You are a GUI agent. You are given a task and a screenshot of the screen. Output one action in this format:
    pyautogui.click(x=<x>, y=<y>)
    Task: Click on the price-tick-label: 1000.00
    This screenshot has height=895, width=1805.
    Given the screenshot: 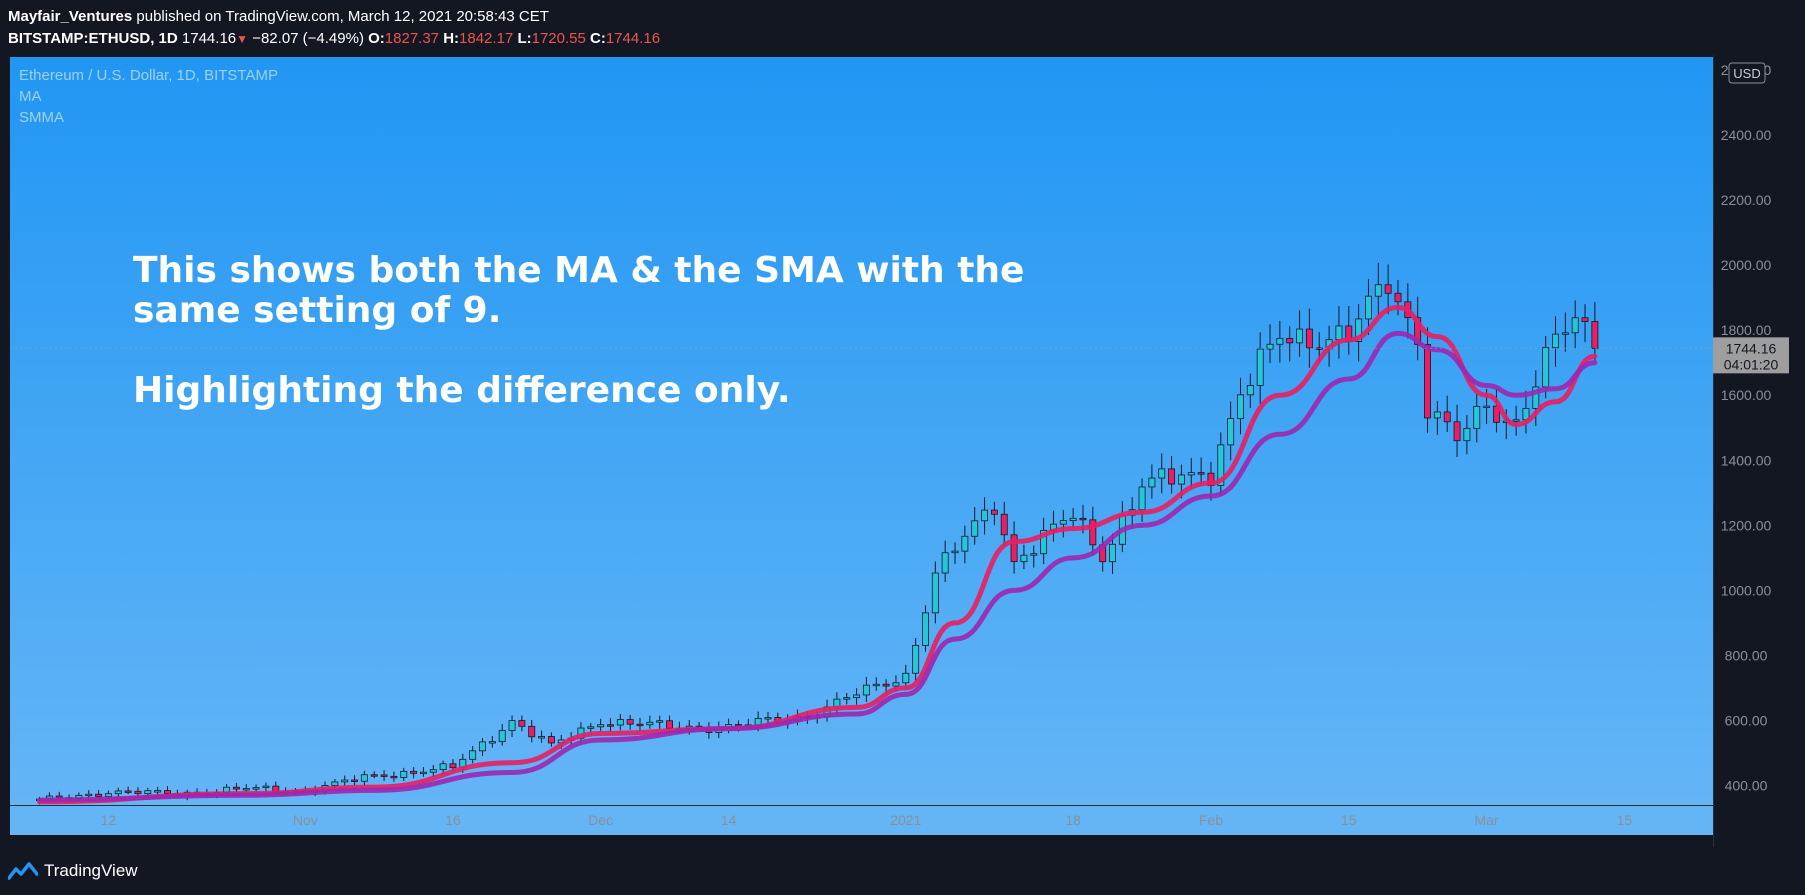 What is the action you would take?
    pyautogui.click(x=1746, y=590)
    